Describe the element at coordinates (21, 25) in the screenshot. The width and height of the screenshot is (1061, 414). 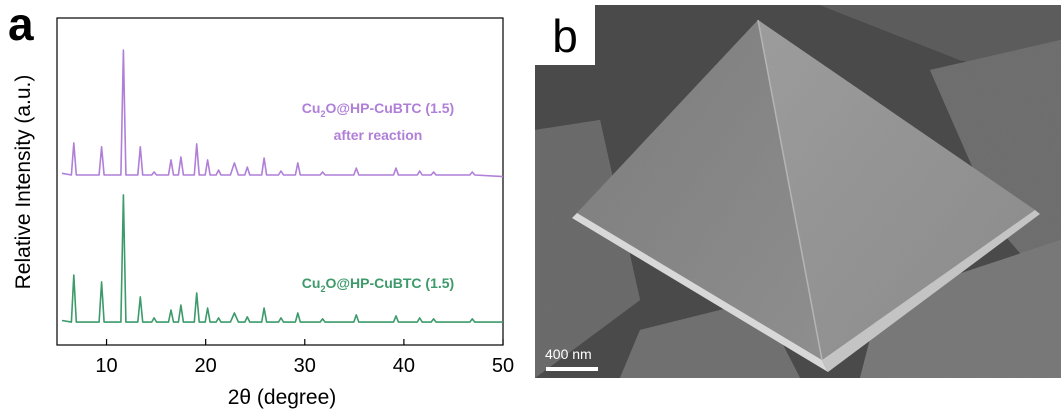
I see `panel-label: a` at that location.